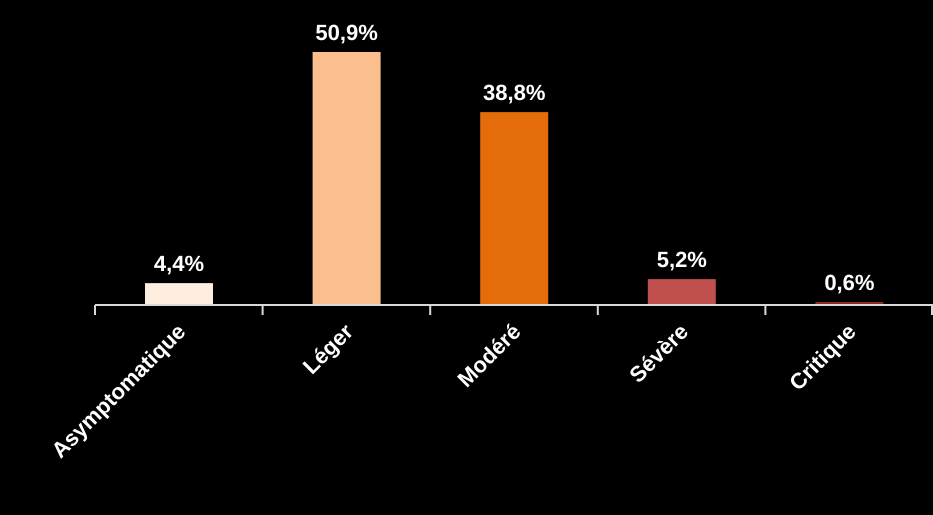  Describe the element at coordinates (514, 93) in the screenshot. I see `data-label: 38,8%` at that location.